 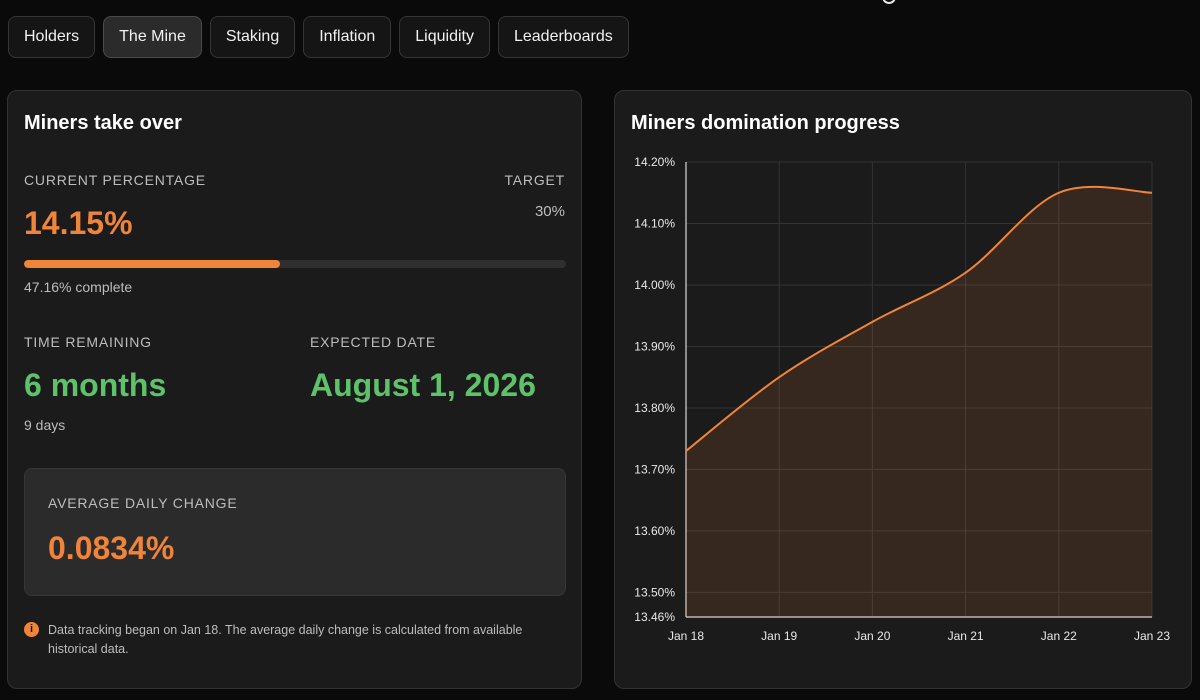 What do you see at coordinates (654, 285) in the screenshot?
I see `y-tick-label: 14.00%` at bounding box center [654, 285].